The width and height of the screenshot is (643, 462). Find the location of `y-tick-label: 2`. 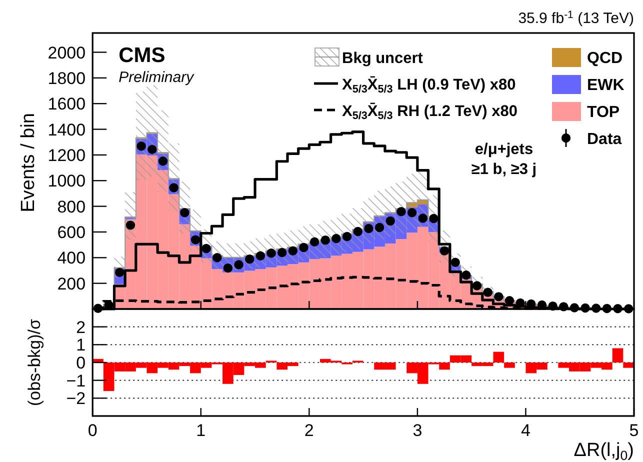

y-tick-label: 2 is located at coordinates (81, 327).